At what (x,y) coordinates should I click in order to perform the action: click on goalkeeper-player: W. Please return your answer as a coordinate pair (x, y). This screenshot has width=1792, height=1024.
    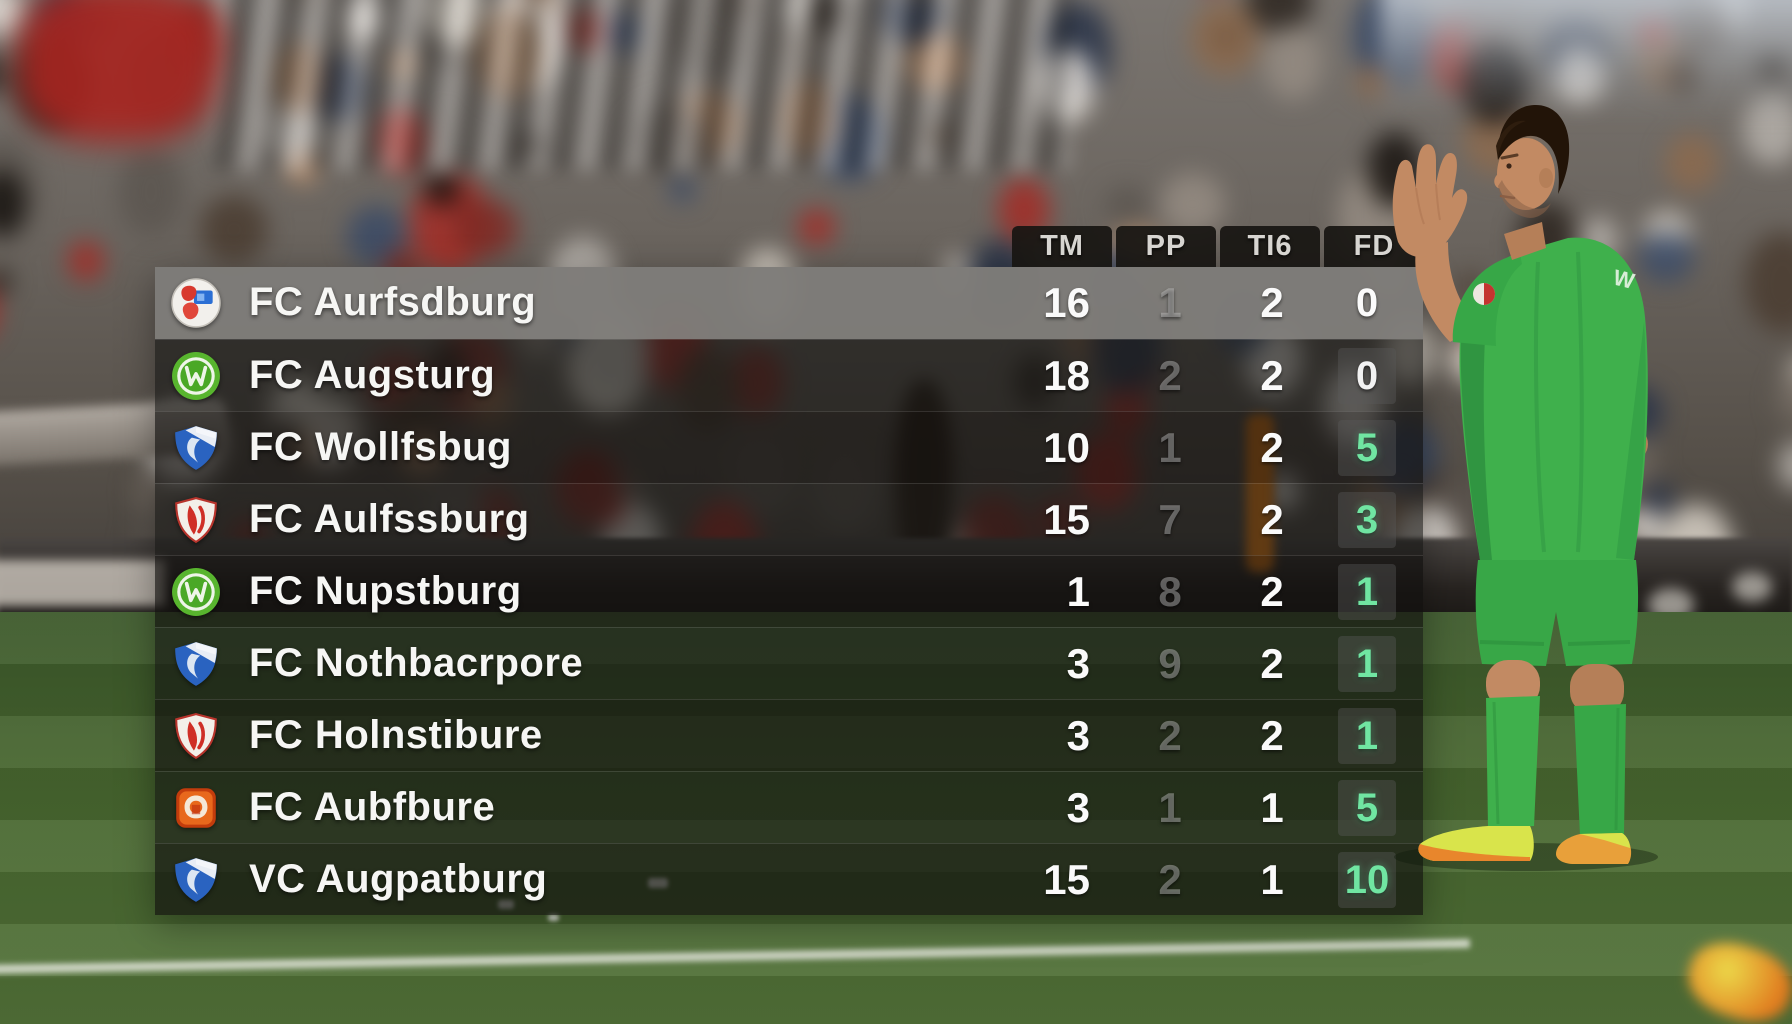
    Looking at the image, I should click on (1525, 487).